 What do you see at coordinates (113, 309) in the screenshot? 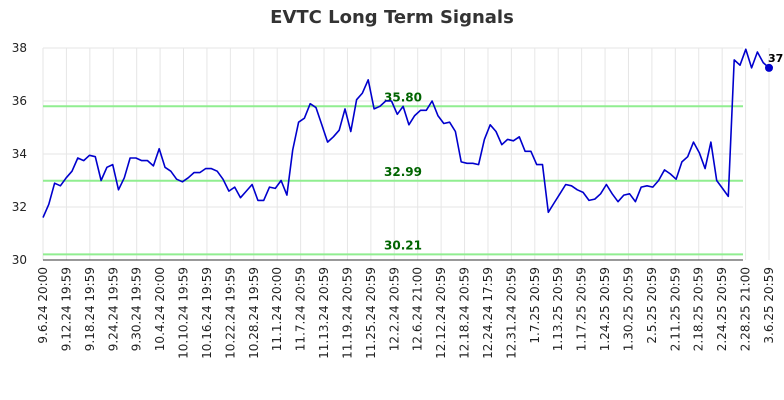
I see `x-tick-label: 9.24.24 19:59` at bounding box center [113, 309].